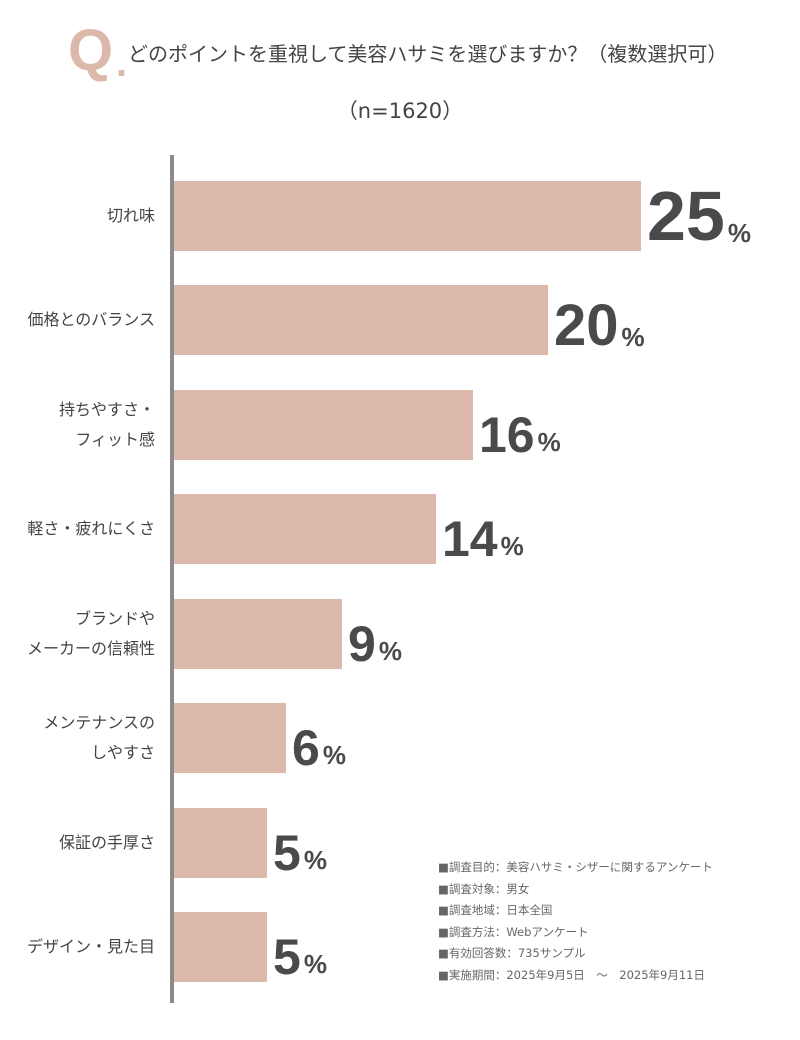 Image resolution: width=800 pixels, height=1040 pixels. I want to click on category-label-line: 切れ味, so click(130, 215).